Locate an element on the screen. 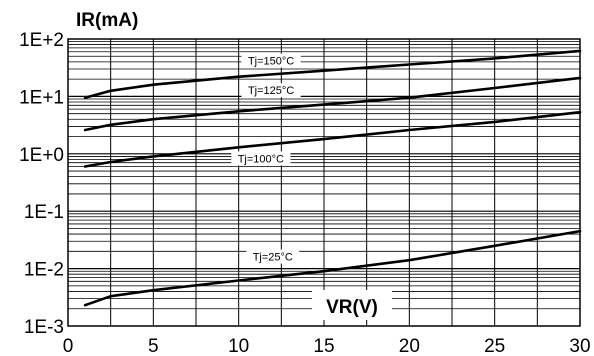 The height and width of the screenshot is (356, 594). series-line-tj-150-c is located at coordinates (332, 74).